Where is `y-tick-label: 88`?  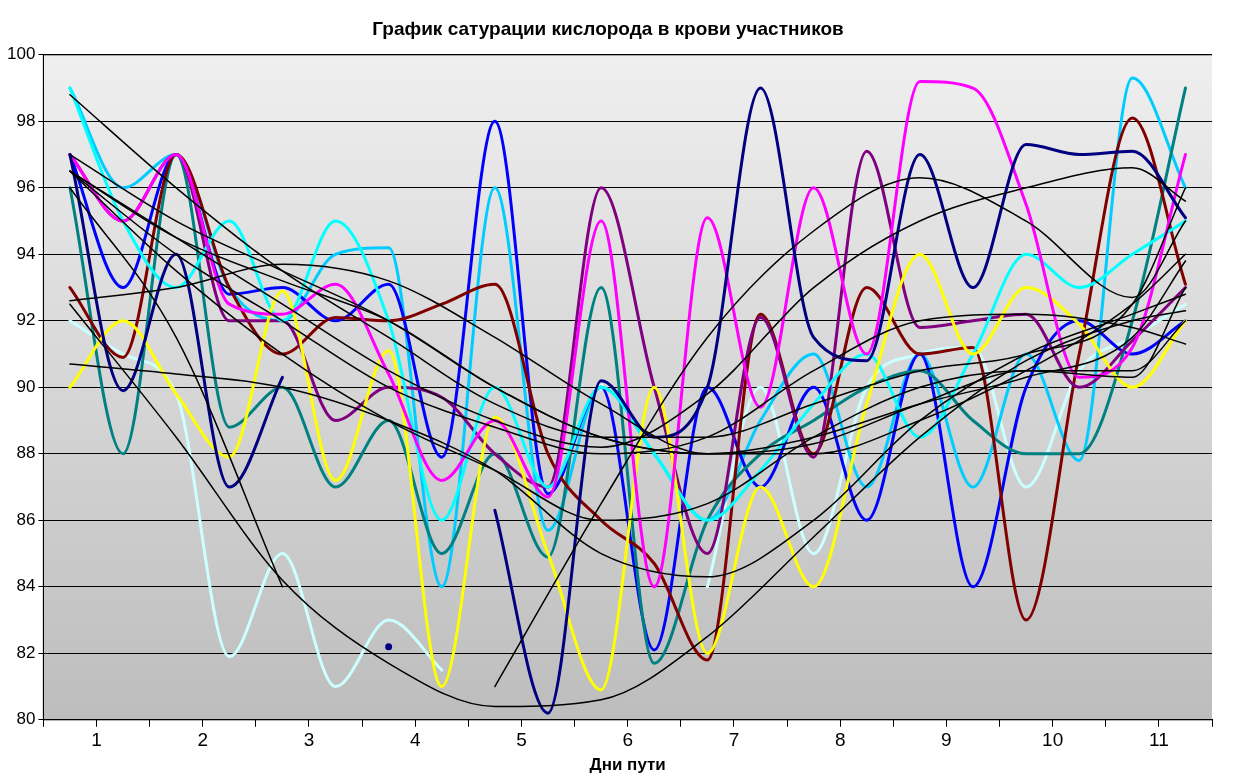
y-tick-label: 88 is located at coordinates (26, 453).